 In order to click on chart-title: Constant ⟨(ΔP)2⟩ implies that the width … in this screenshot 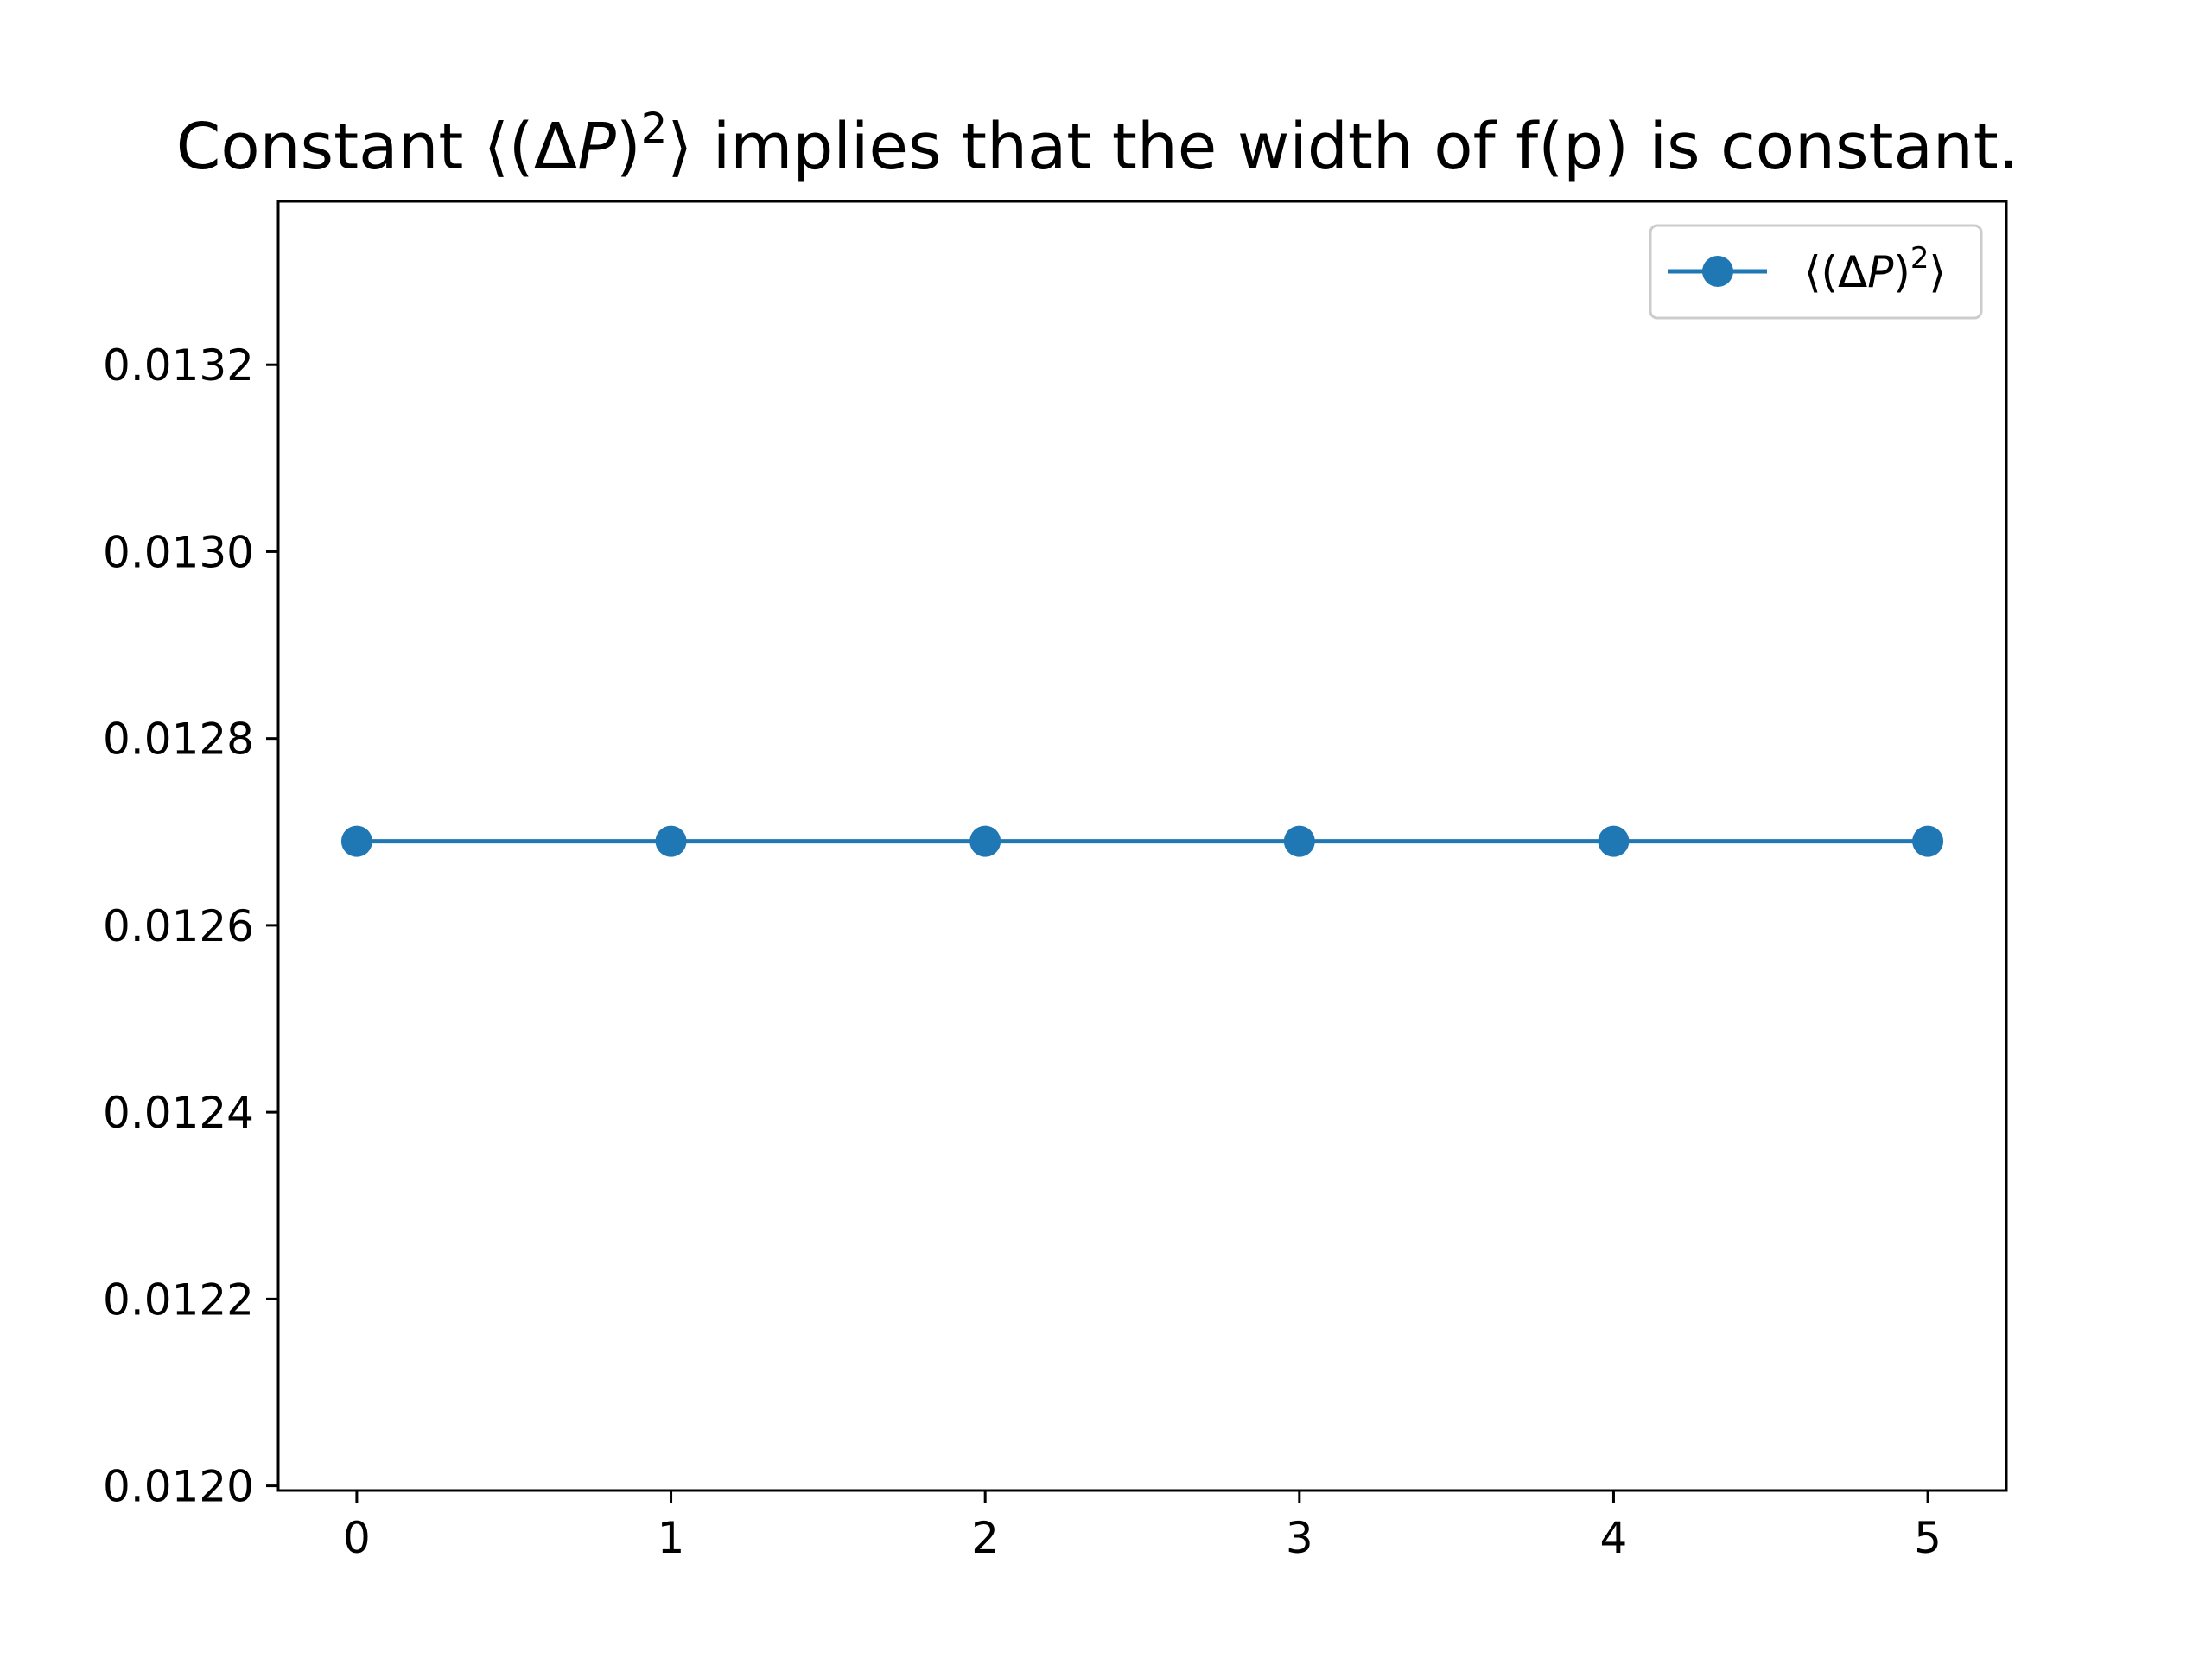, I will do `click(1097, 144)`.